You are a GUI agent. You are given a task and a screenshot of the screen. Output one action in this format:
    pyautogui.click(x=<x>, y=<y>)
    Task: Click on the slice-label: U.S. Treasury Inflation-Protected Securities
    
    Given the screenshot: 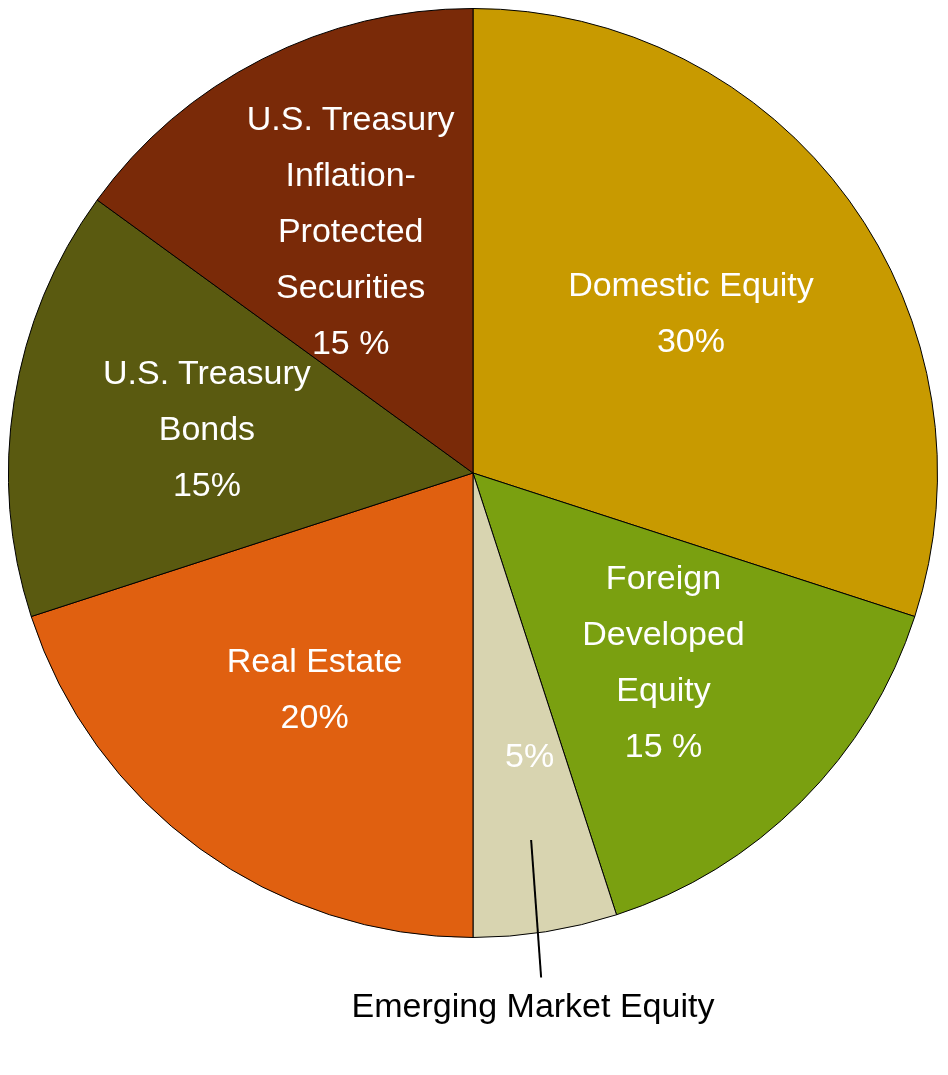 What is the action you would take?
    pyautogui.click(x=350, y=202)
    